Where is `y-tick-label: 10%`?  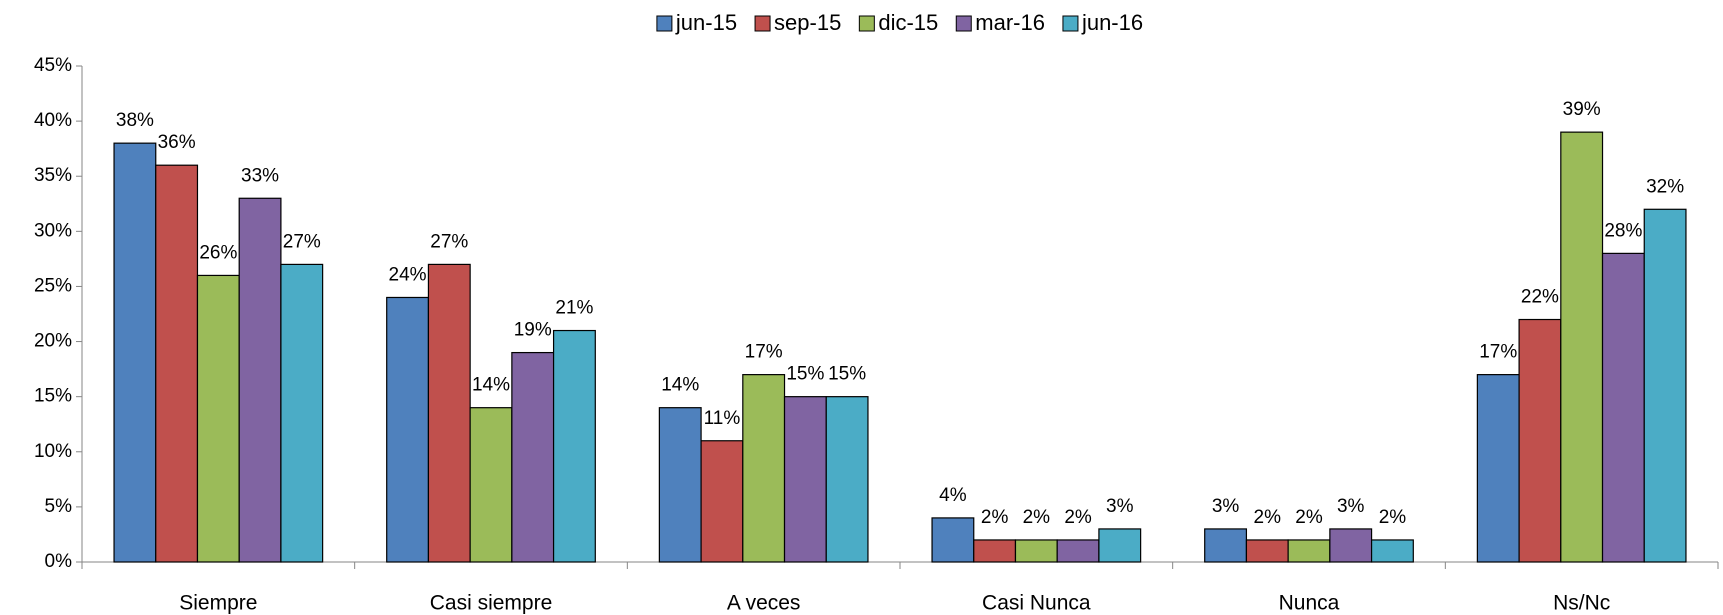
y-tick-label: 10% is located at coordinates (53, 451).